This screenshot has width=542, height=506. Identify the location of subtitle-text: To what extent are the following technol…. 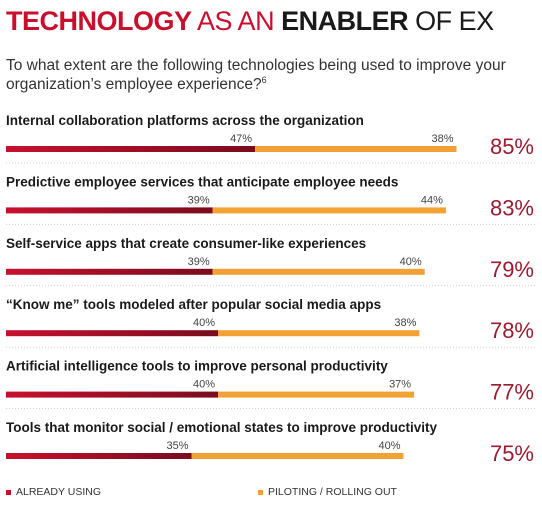
(256, 75).